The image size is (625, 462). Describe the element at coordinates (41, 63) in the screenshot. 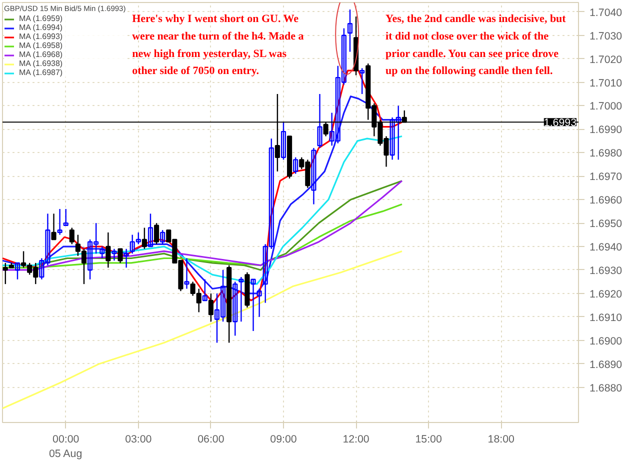

I see `legend-label: MA (1.6938)` at that location.